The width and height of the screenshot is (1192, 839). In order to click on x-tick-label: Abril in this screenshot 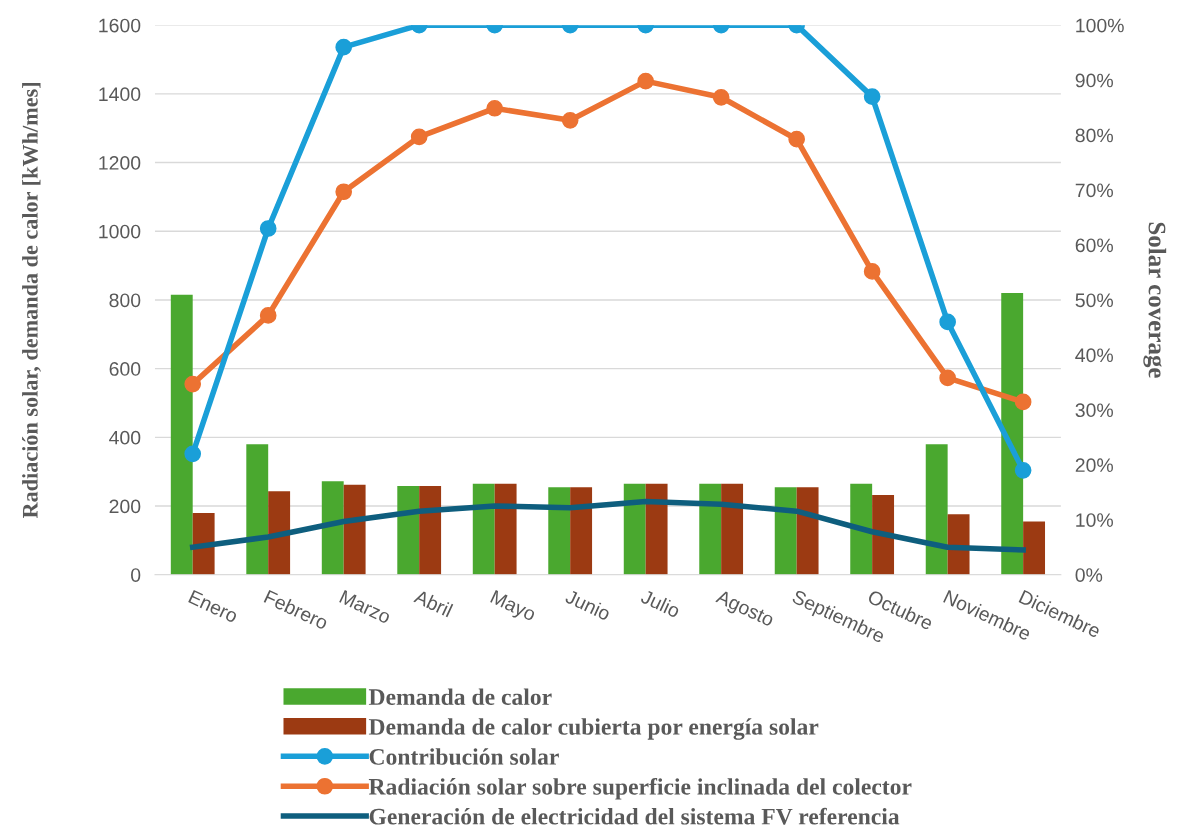, I will do `click(433, 603)`.